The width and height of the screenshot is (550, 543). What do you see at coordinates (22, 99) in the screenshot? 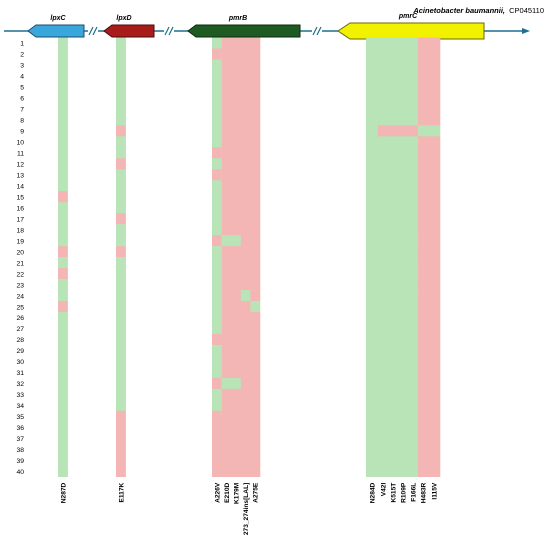
I see `row-label: 6` at bounding box center [22, 99].